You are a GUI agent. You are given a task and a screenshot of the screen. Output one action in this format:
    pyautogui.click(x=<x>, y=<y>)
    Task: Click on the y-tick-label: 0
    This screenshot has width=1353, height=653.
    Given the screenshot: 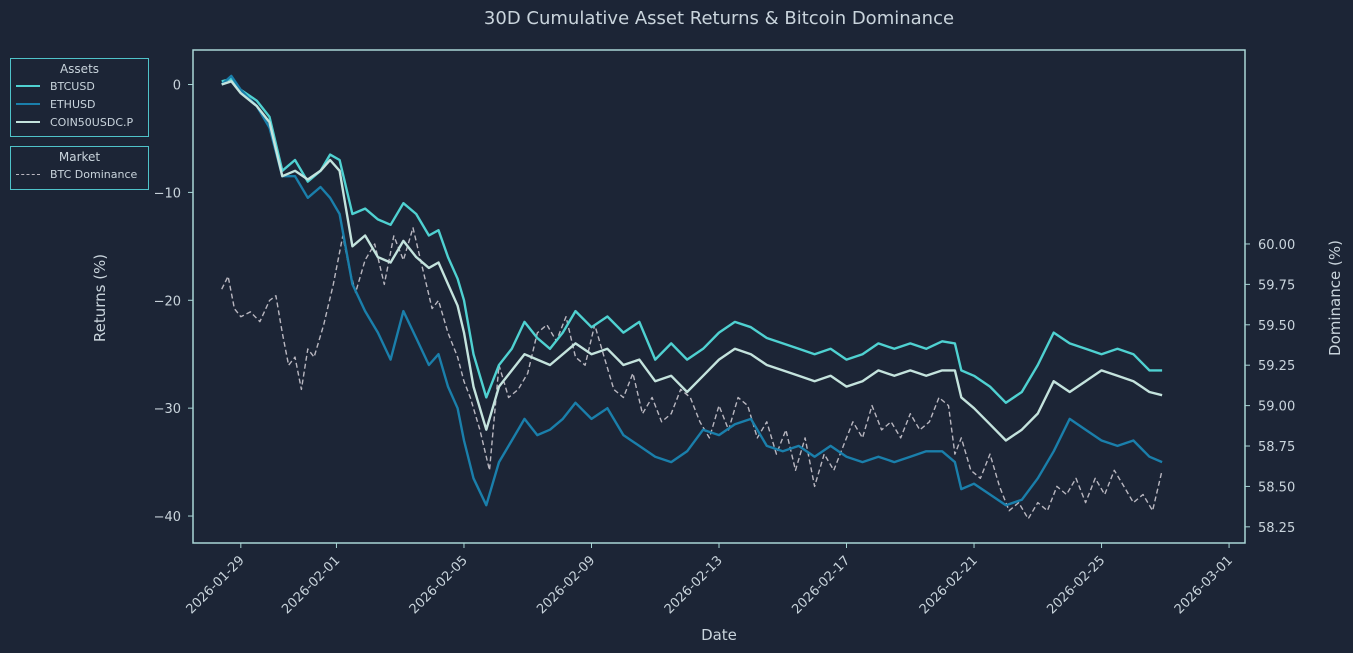 What is the action you would take?
    pyautogui.click(x=177, y=86)
    